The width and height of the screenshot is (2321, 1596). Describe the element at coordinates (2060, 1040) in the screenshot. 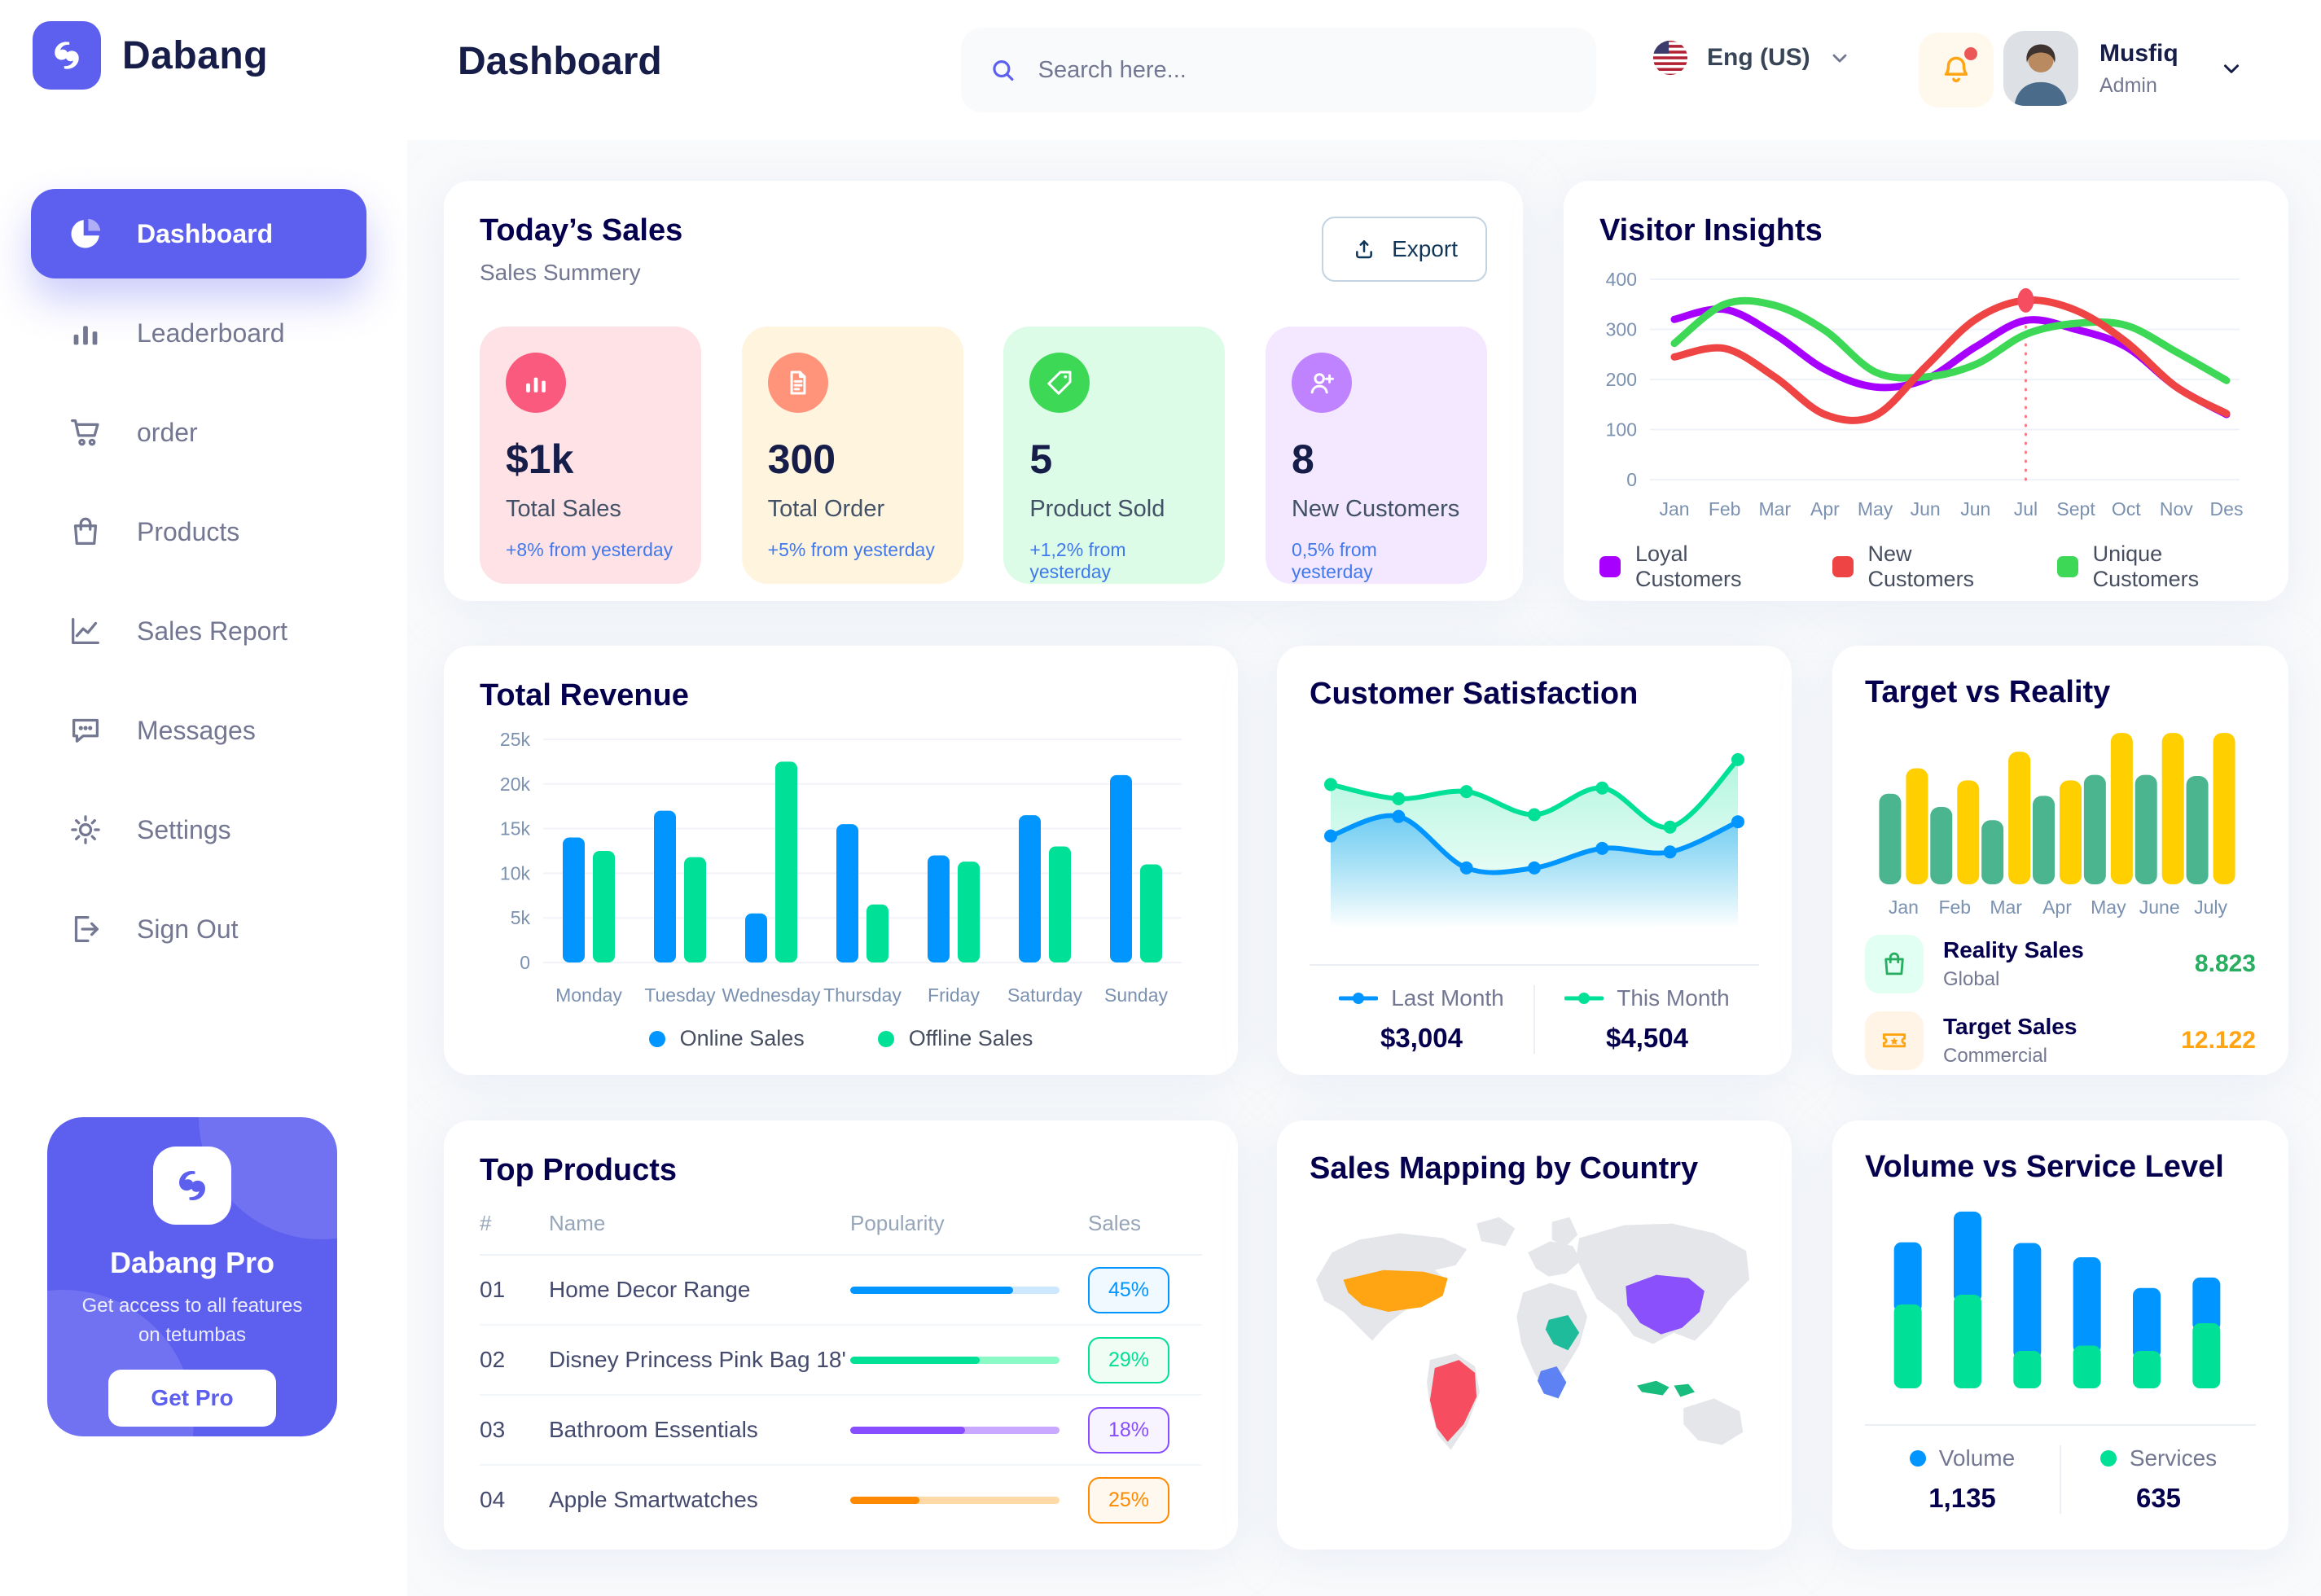

I see `target-sales-legend-row: Target Sales Commercial 12.122` at that location.